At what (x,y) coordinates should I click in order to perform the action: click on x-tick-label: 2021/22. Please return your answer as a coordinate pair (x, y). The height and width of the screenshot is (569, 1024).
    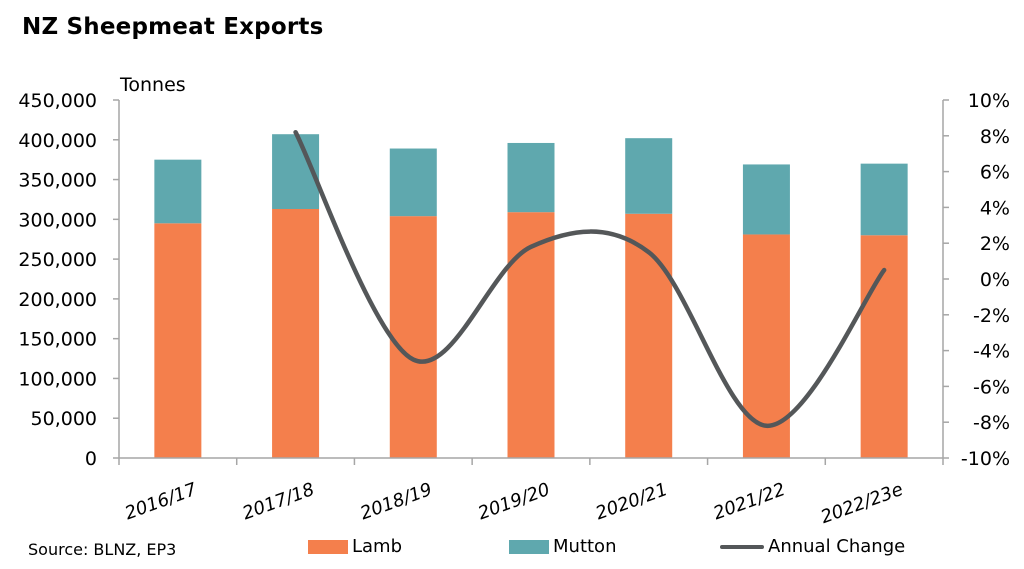
    Looking at the image, I should click on (749, 501).